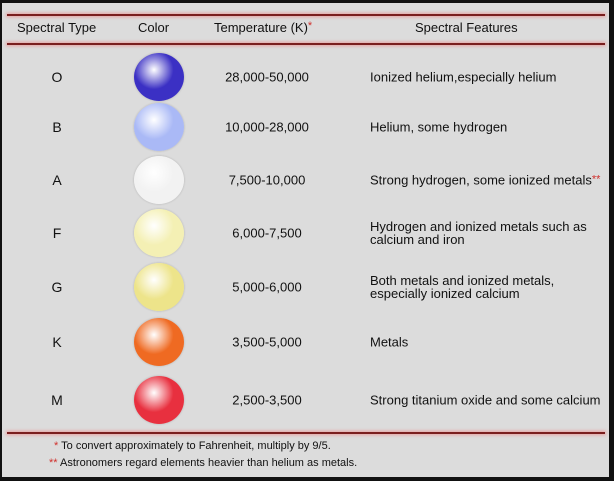 The width and height of the screenshot is (614, 481). Describe the element at coordinates (267, 287) in the screenshot. I see `temperature: 5,000-6,000` at that location.